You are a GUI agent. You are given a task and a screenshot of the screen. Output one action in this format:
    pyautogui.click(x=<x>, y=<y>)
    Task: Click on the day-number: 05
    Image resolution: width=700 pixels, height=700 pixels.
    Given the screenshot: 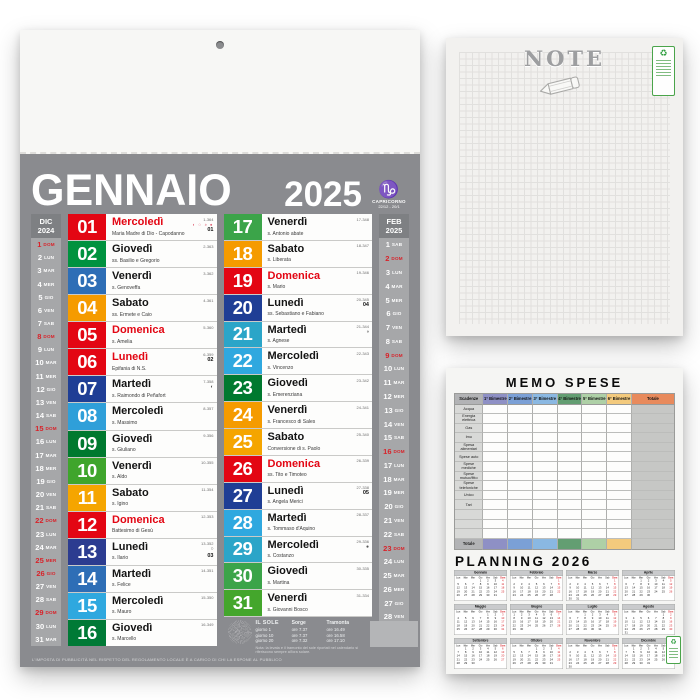 What is the action you would take?
    pyautogui.click(x=87, y=335)
    